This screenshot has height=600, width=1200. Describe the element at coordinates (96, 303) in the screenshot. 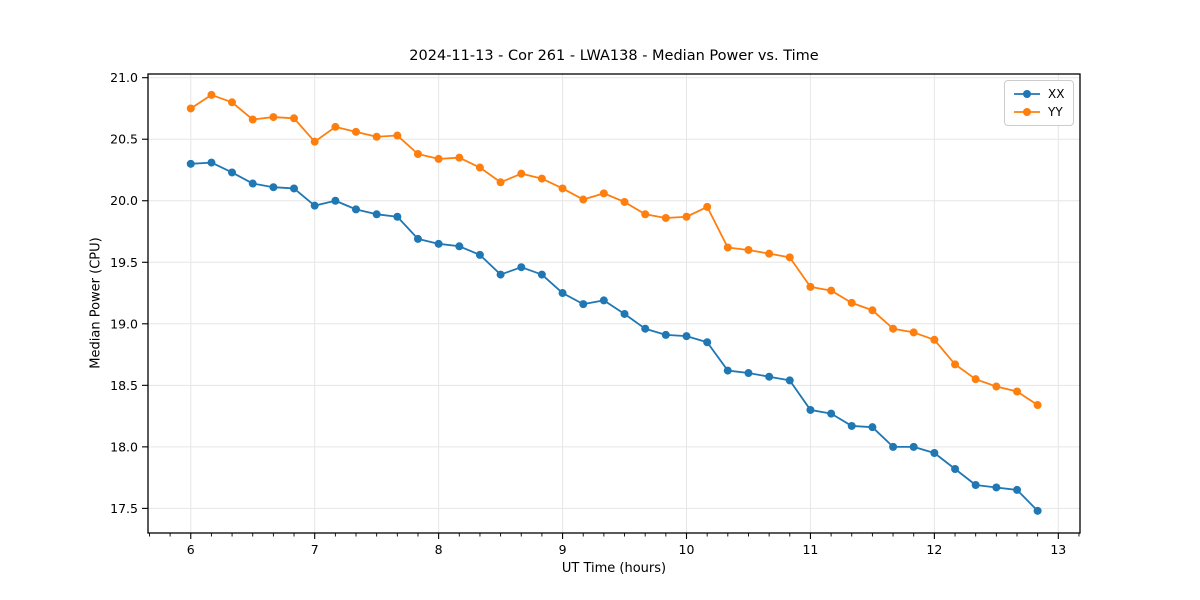

I see `y-axis-label: Median Power (CPU)` at that location.